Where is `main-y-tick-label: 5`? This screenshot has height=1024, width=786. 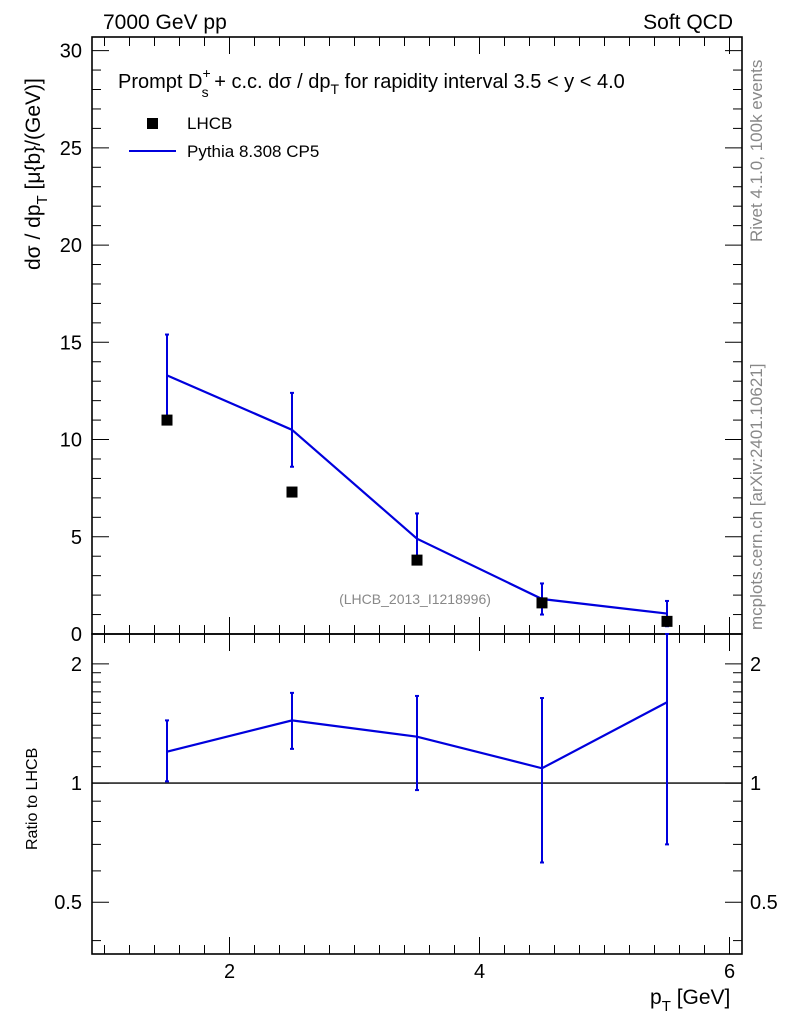
main-y-tick-label: 5 is located at coordinates (76, 538).